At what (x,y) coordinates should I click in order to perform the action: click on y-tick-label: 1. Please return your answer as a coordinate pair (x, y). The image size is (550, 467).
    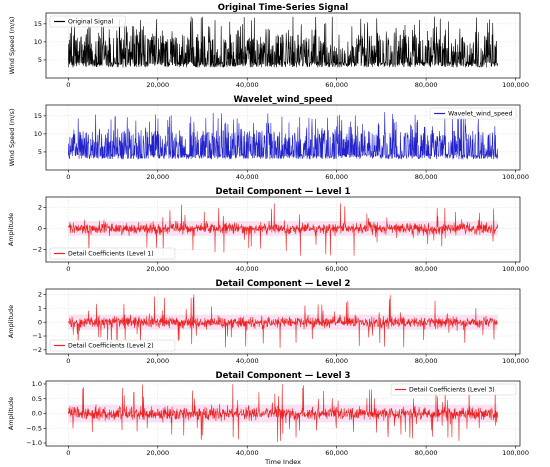
    Looking at the image, I should click on (40, 309).